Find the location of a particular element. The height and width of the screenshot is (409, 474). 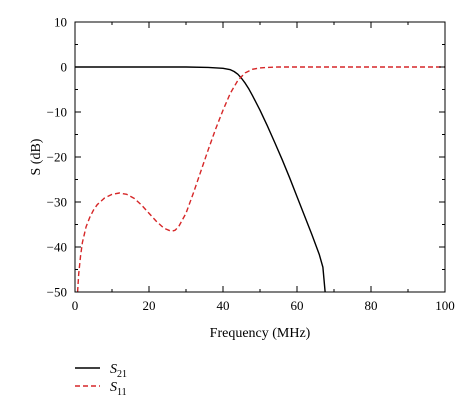

y-tick-label: 10 is located at coordinates (60, 22).